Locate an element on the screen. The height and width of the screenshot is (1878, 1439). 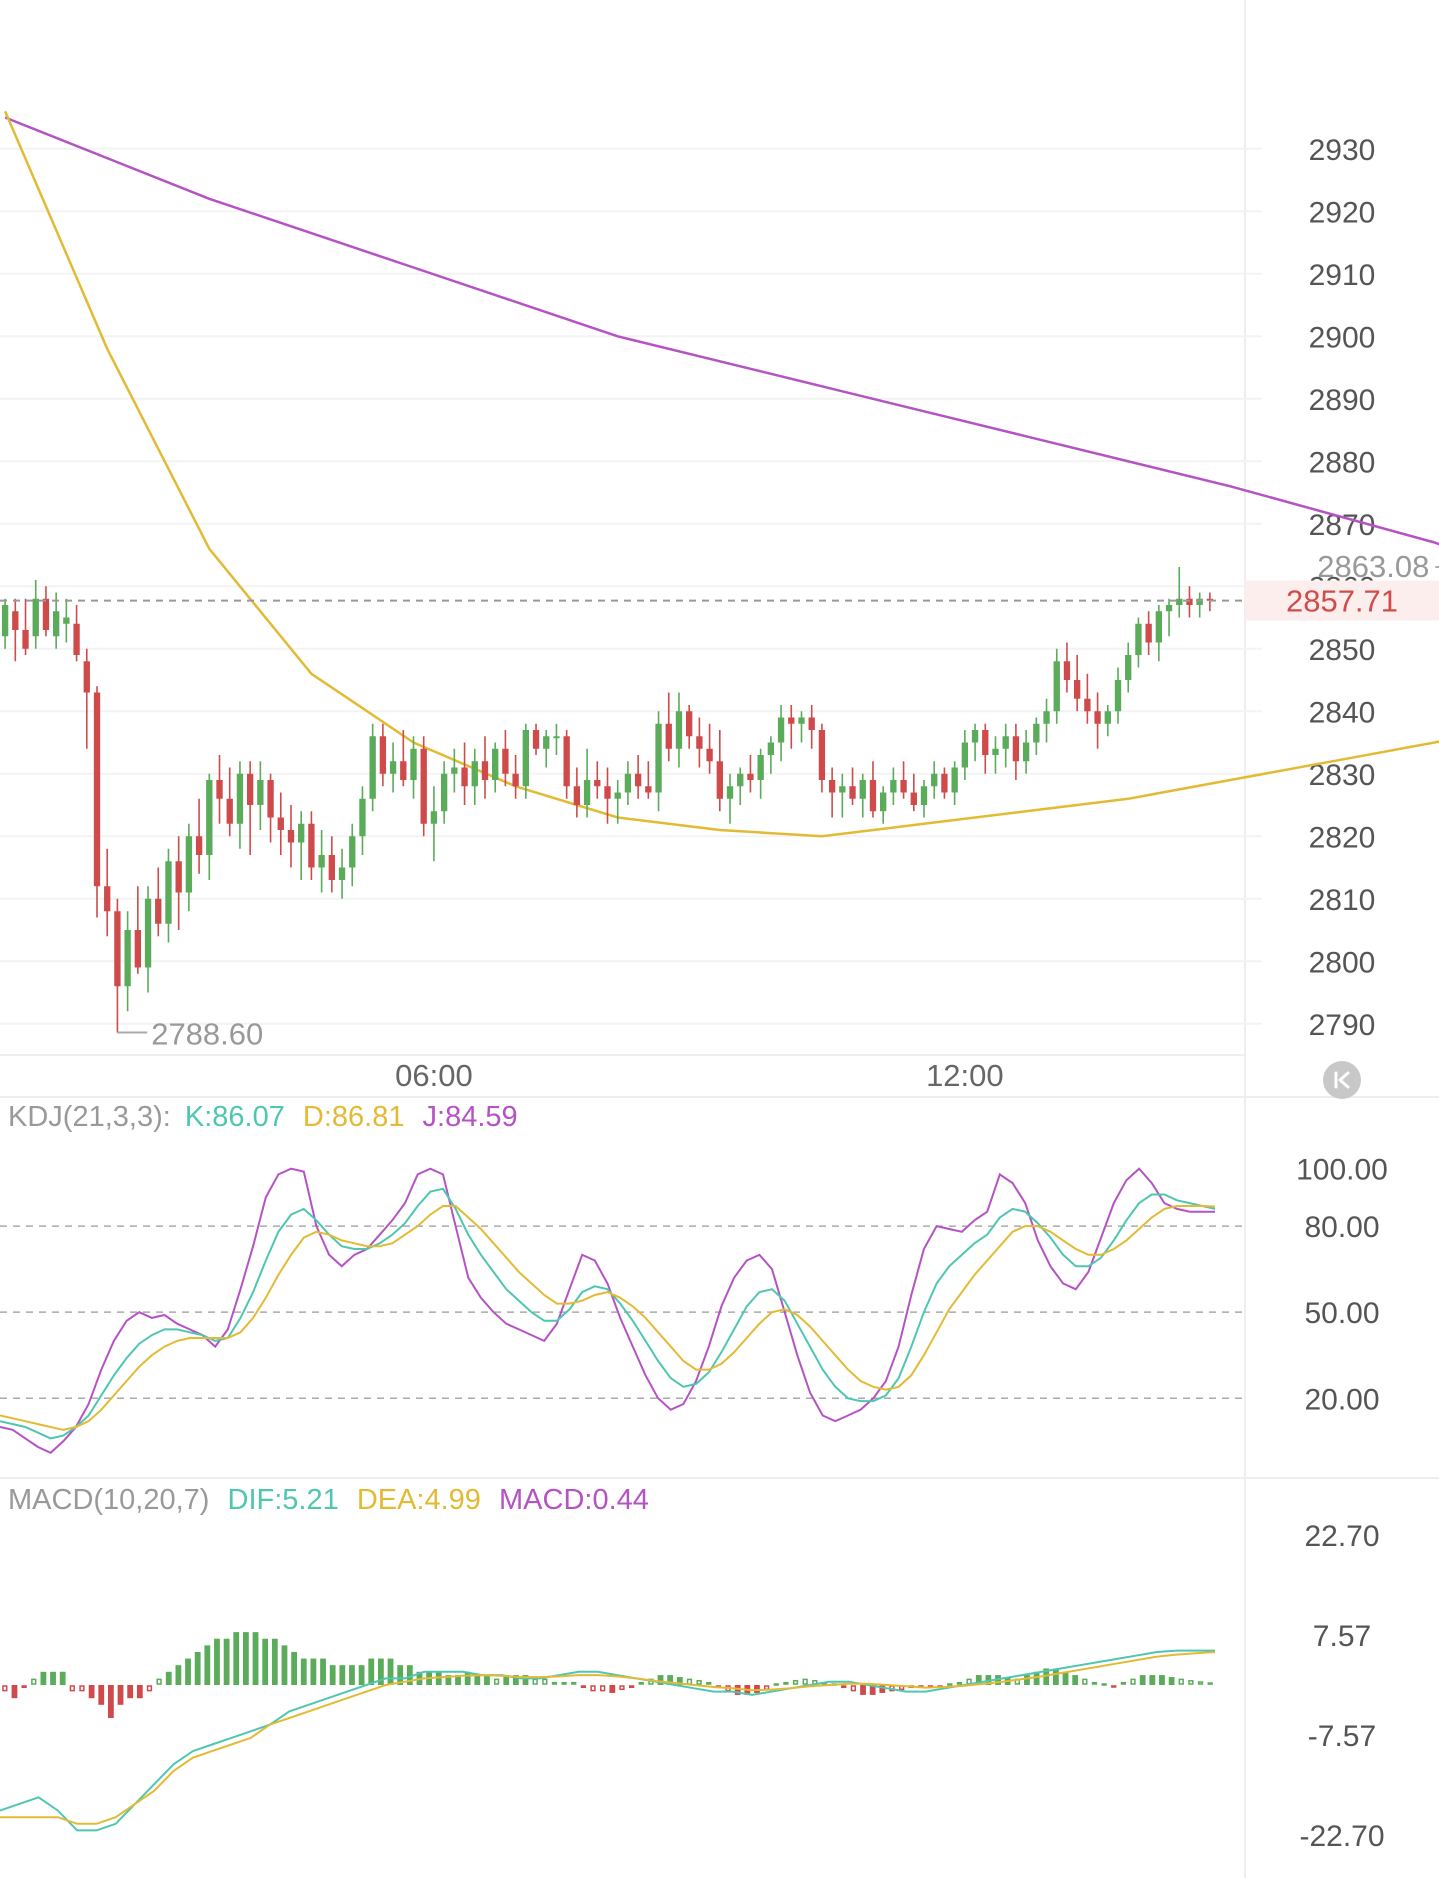
macd-tick-label: -7.57 is located at coordinates (1342, 1736).